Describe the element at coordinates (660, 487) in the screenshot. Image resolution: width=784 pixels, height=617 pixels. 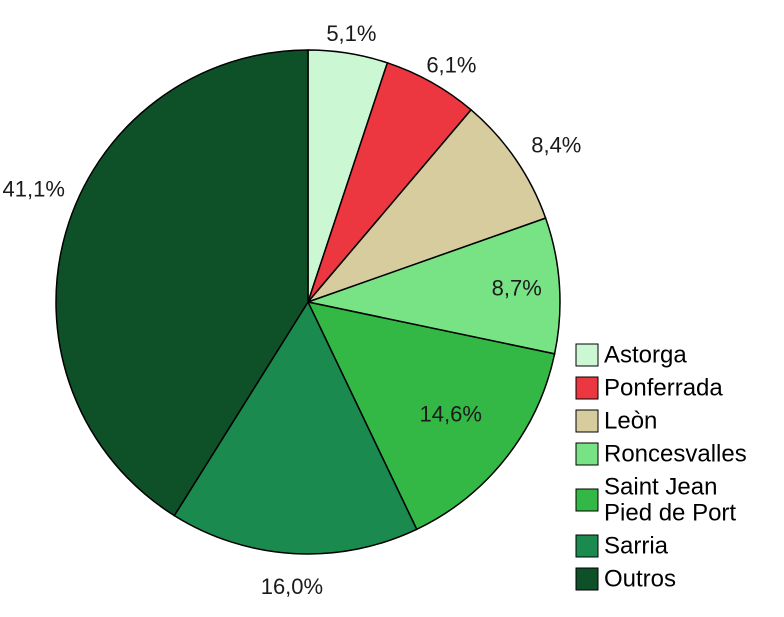
I see `legend-label: Saint Jean` at that location.